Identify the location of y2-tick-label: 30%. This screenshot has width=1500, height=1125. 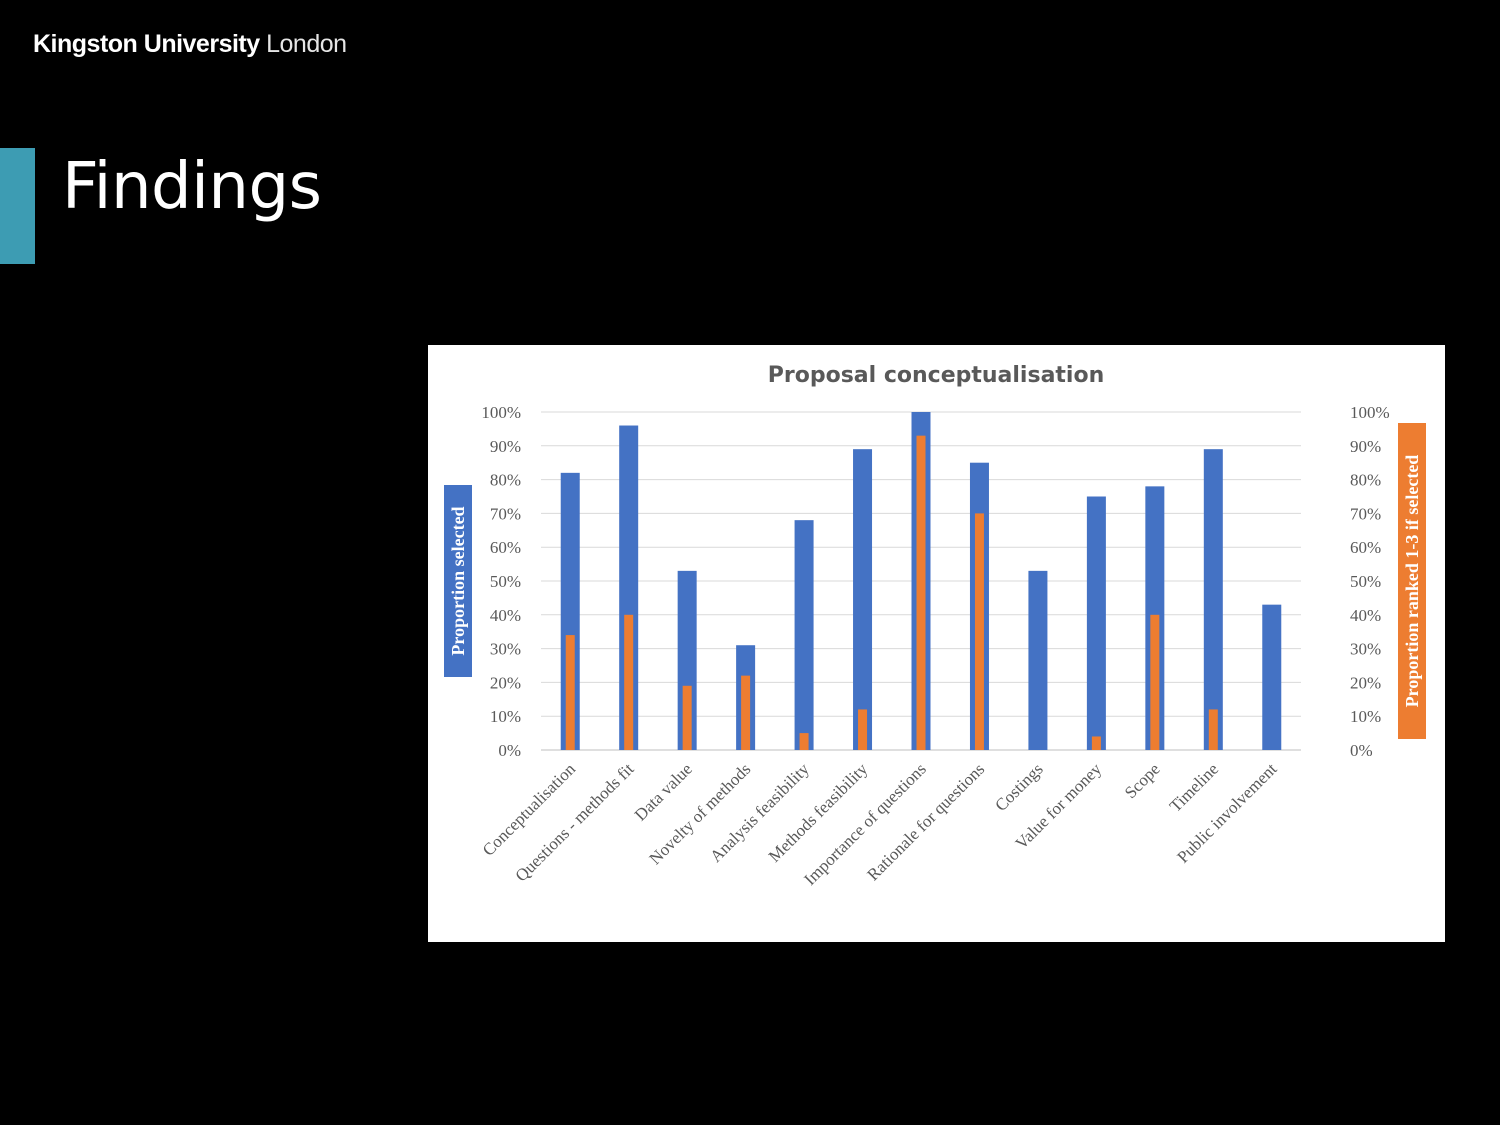
(1365, 649).